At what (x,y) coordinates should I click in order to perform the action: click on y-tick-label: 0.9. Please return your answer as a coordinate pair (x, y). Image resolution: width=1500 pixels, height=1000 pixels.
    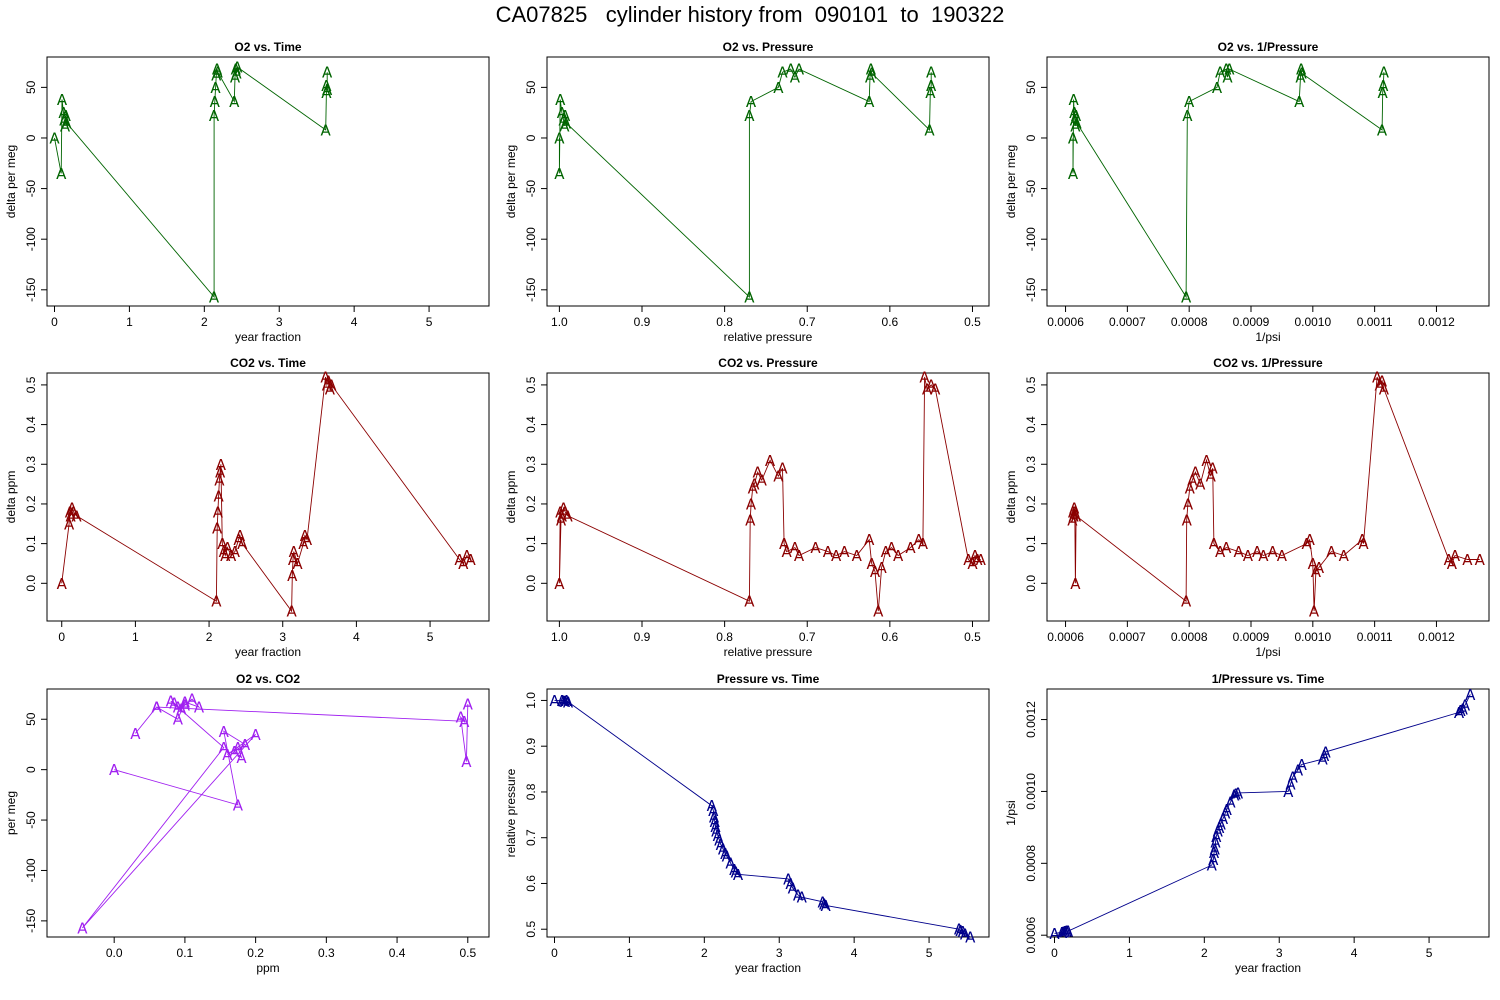
    Looking at the image, I should click on (531, 746).